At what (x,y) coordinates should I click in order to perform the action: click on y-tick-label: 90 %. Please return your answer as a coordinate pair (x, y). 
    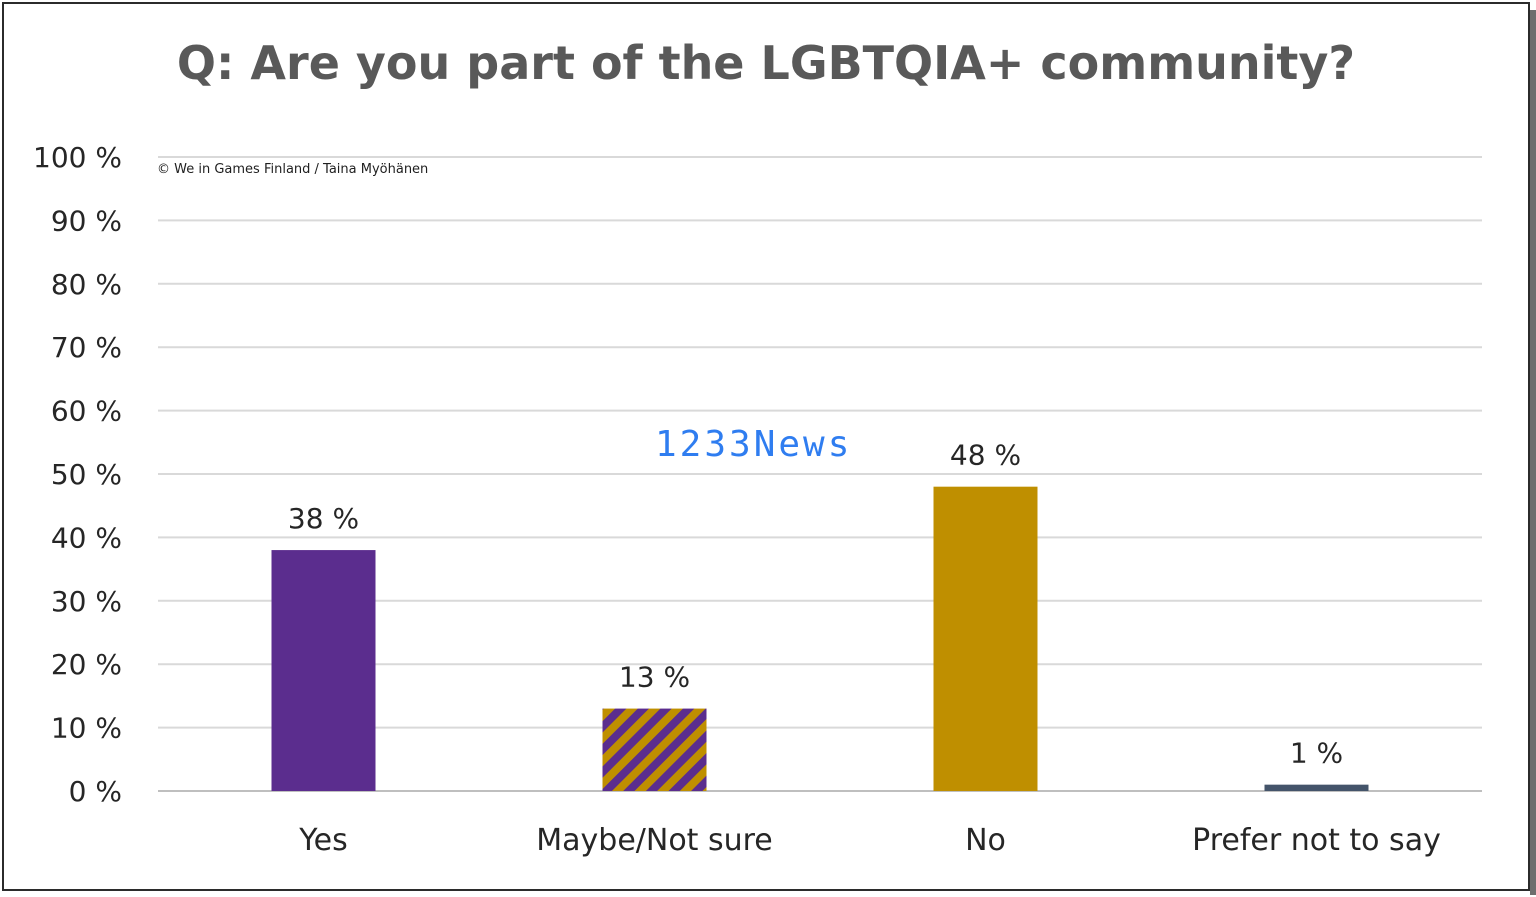
    Looking at the image, I should click on (86, 220).